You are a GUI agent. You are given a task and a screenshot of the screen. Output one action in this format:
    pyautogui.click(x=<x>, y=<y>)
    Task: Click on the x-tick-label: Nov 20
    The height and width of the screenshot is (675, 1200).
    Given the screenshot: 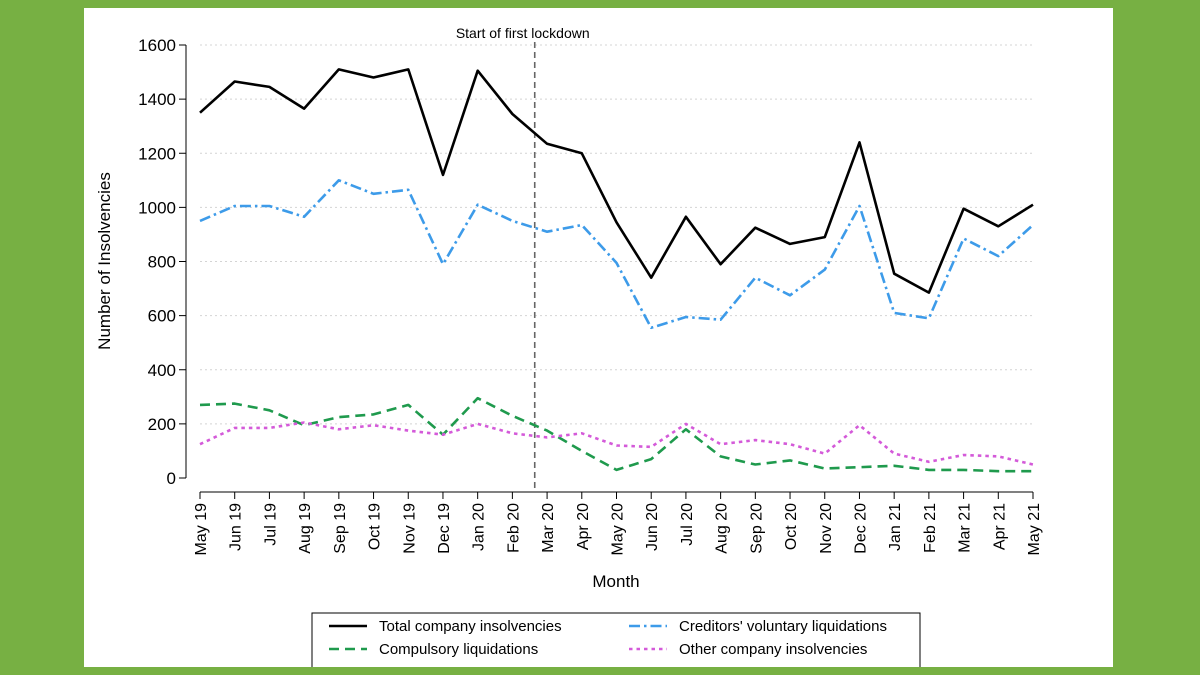 What is the action you would take?
    pyautogui.click(x=826, y=528)
    